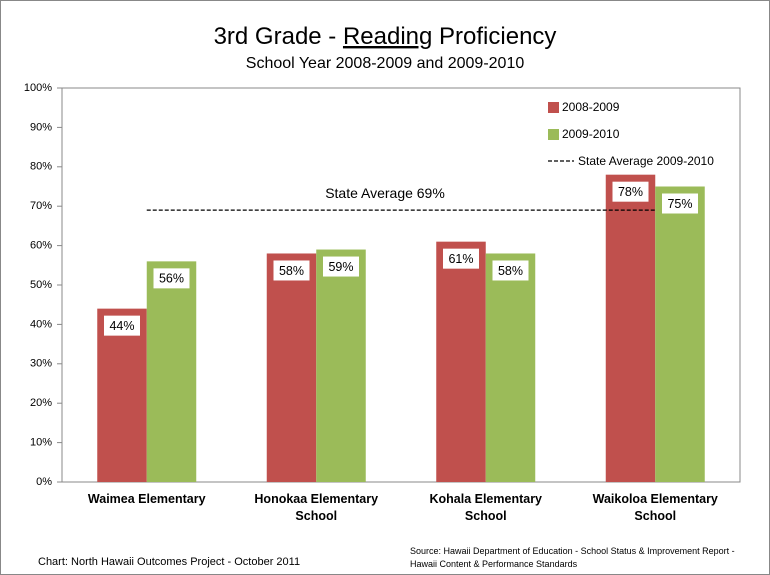 The height and width of the screenshot is (575, 770). What do you see at coordinates (41, 364) in the screenshot?
I see `y-tick-label: 30%` at bounding box center [41, 364].